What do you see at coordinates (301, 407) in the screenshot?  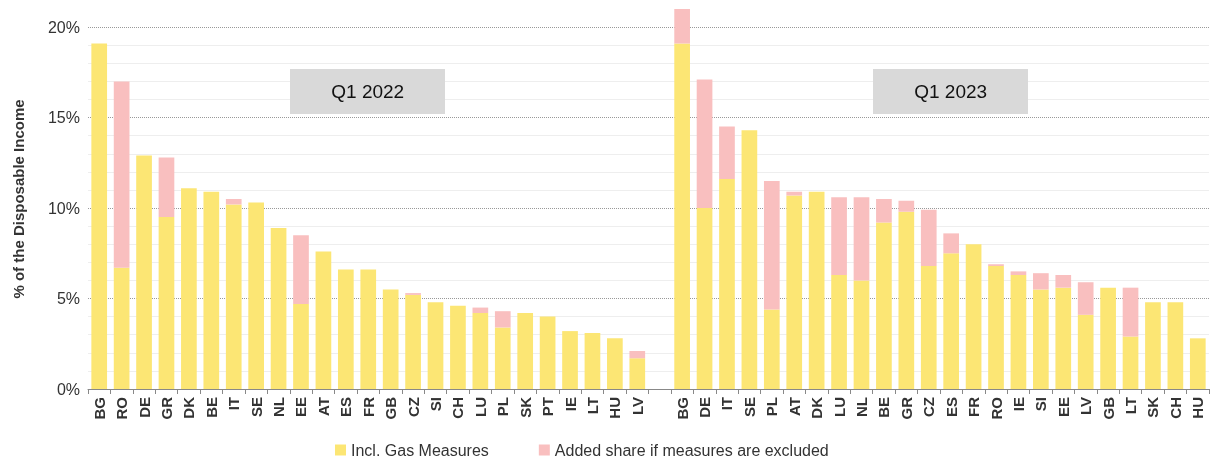 I see `x-tick-label: EE` at bounding box center [301, 407].